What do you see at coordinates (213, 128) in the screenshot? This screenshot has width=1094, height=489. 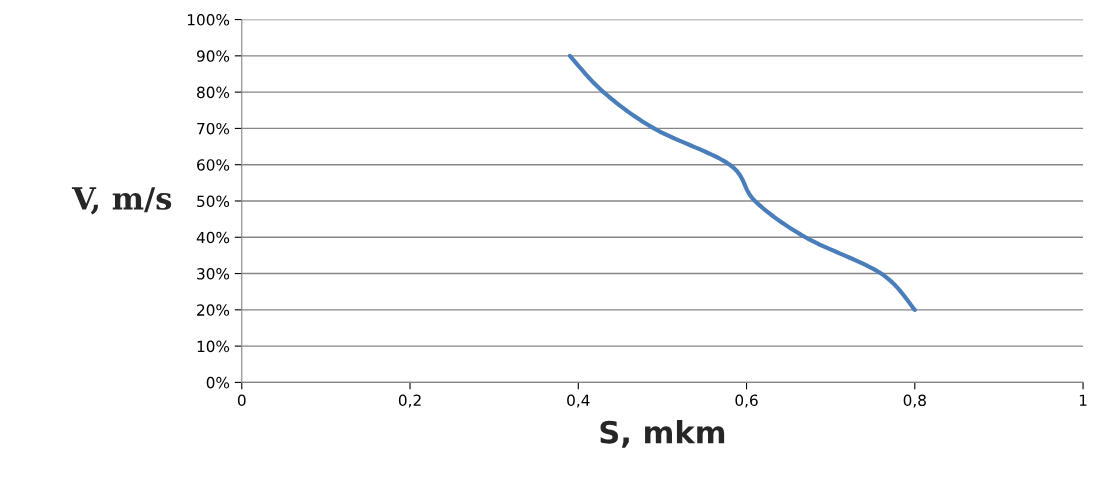 I see `y-tick-label: 70%` at bounding box center [213, 128].